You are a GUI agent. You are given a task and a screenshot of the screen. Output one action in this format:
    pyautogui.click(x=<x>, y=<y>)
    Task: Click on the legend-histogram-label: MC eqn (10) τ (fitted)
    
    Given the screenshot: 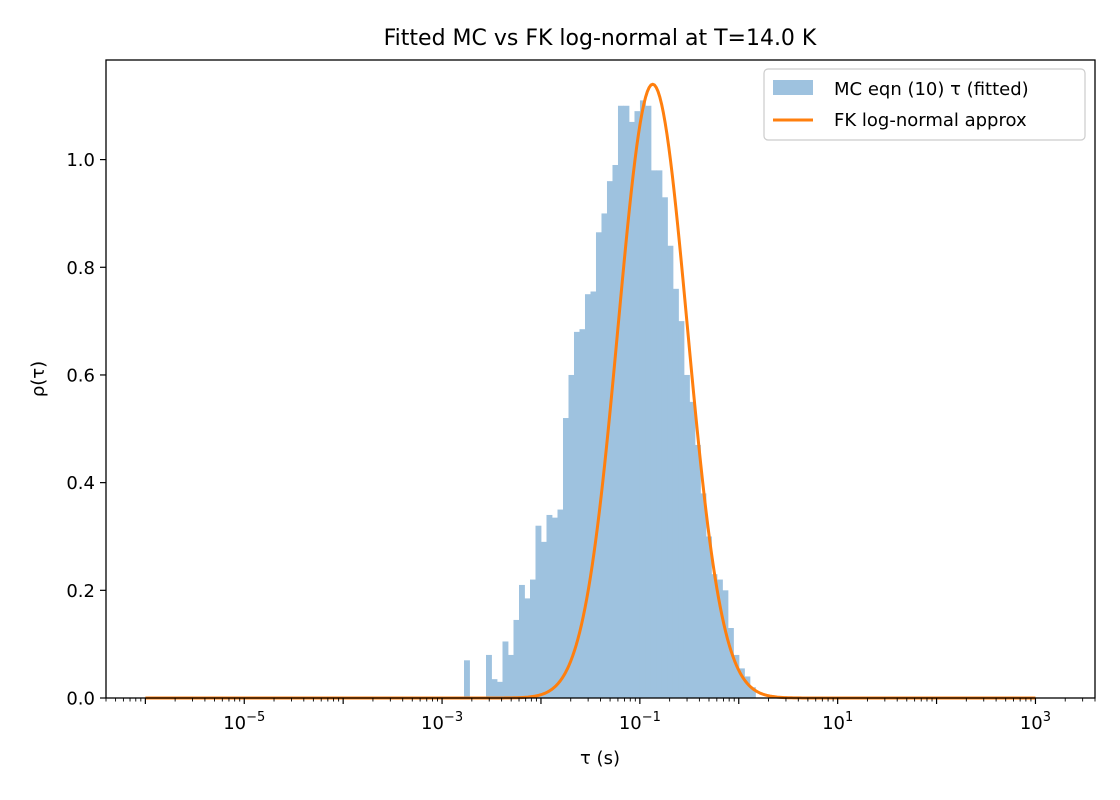 What is the action you would take?
    pyautogui.click(x=931, y=89)
    